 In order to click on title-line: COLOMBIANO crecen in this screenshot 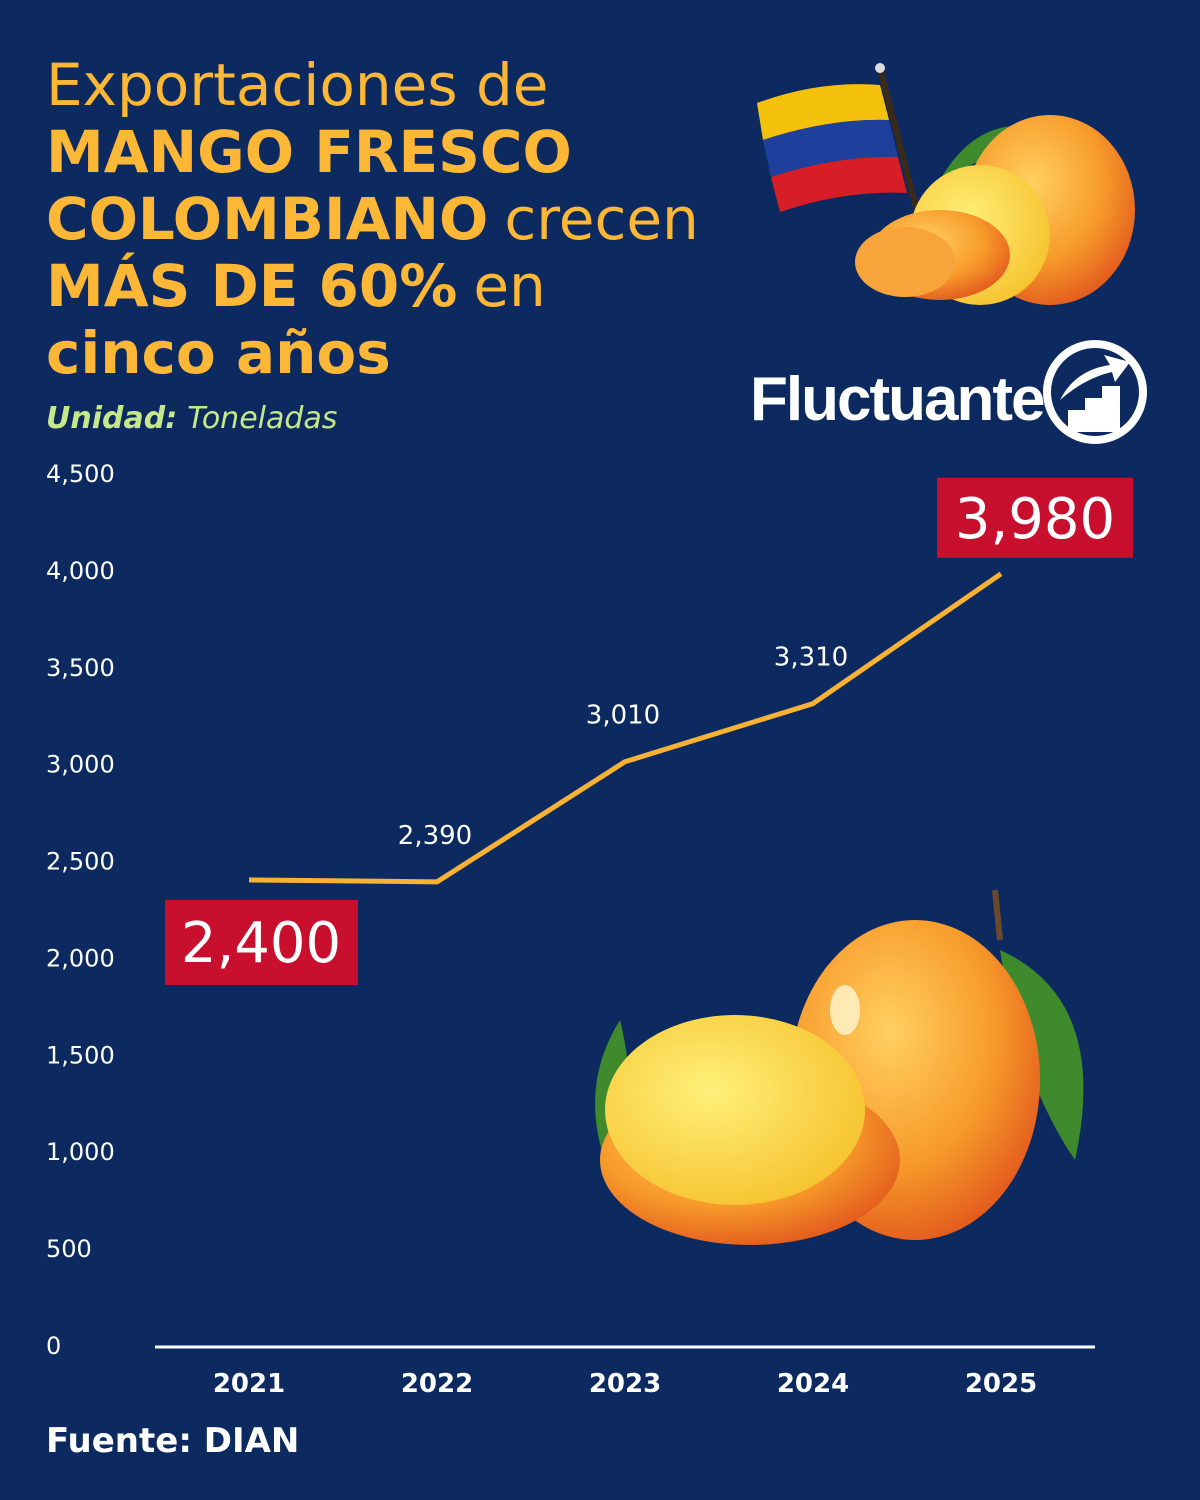, I will do `click(372, 219)`.